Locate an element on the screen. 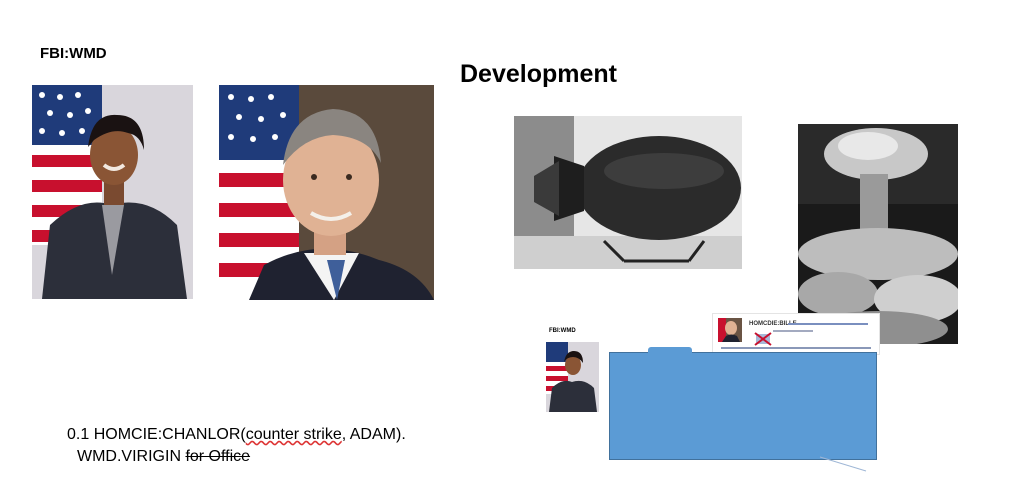  caption-line-2: WMD.VIRIGIN for Office is located at coordinates (277, 457).